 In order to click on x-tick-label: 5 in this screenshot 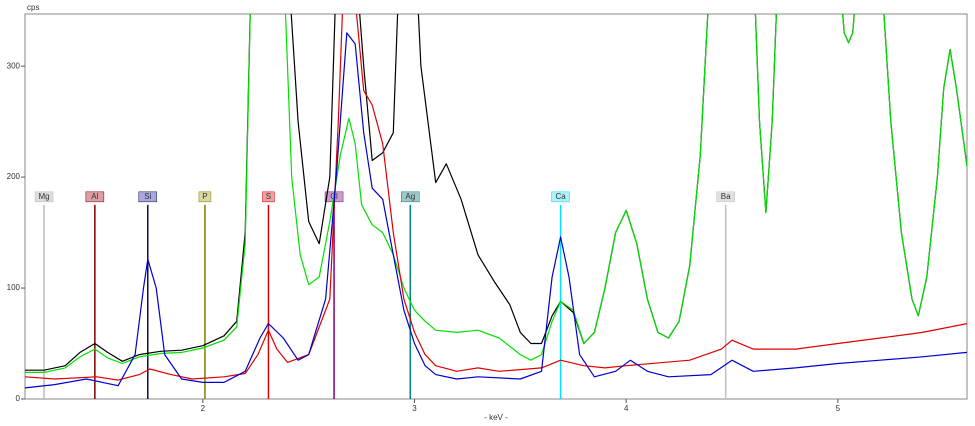, I will do `click(838, 408)`.